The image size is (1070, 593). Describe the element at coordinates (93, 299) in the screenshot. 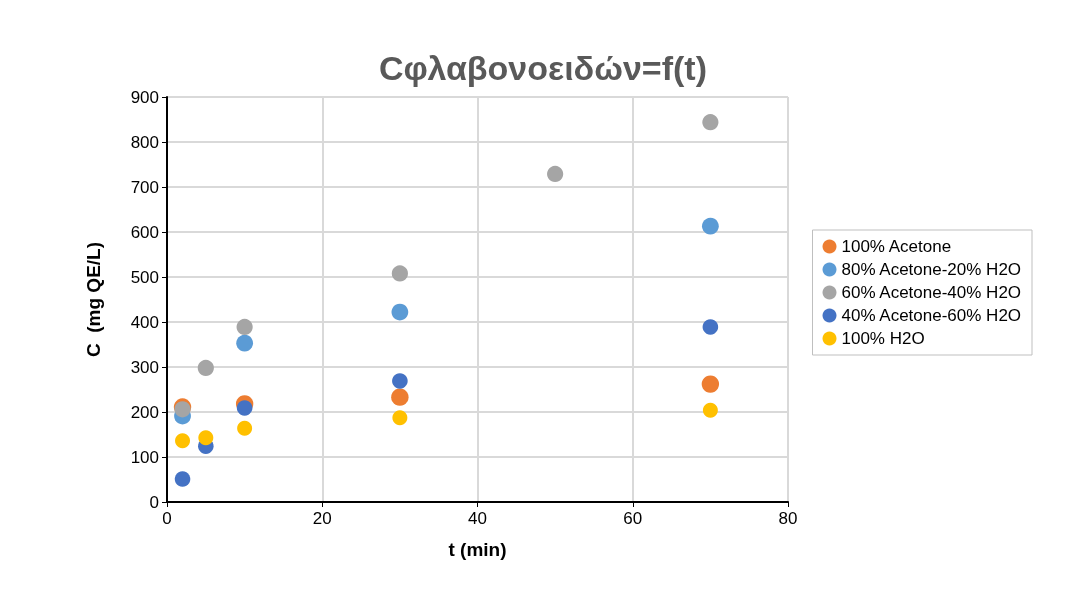

I see `y-axis-title: C (mg QE/L)` at that location.